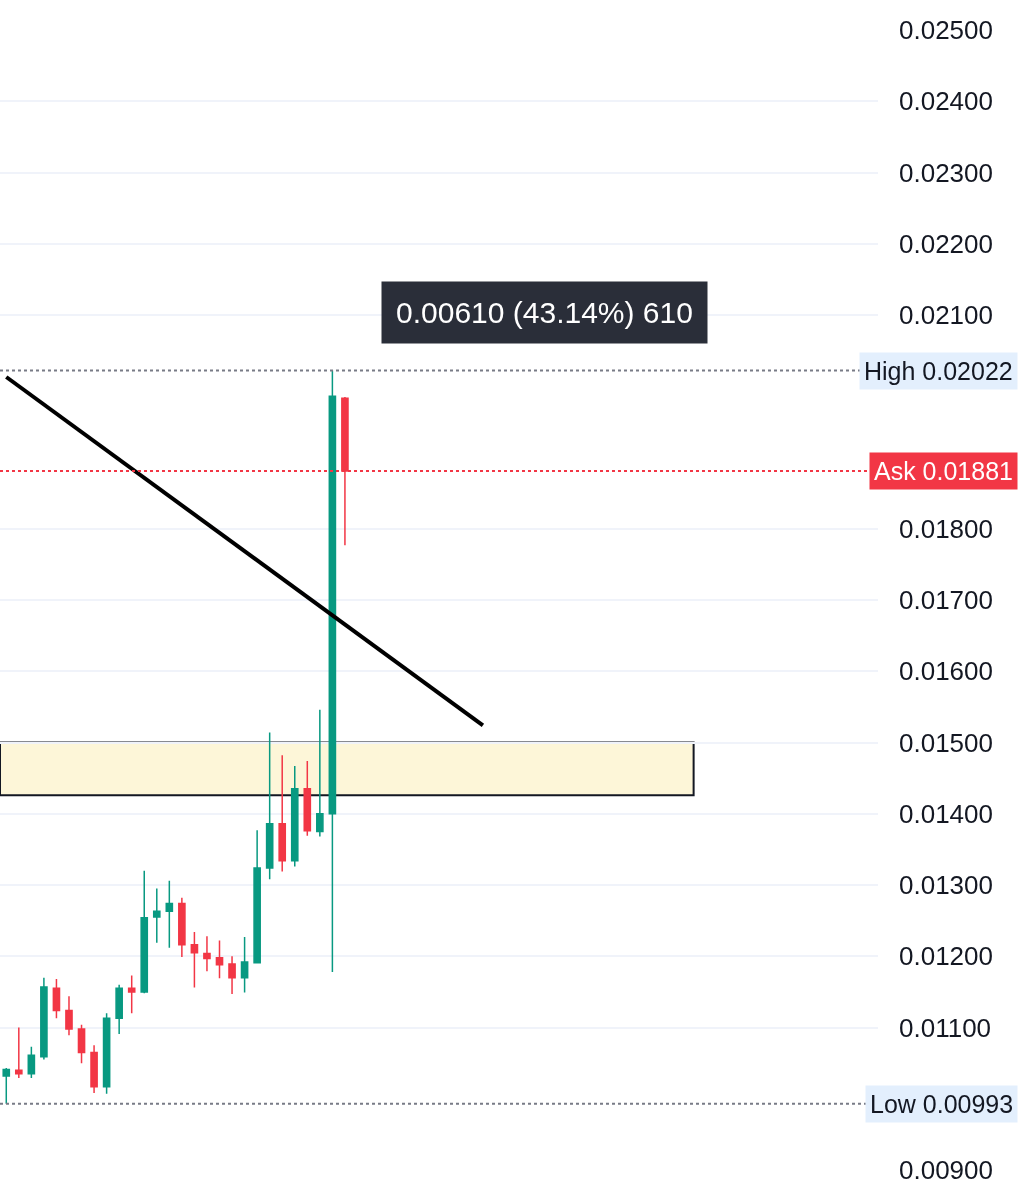 The width and height of the screenshot is (1028, 1200). What do you see at coordinates (946, 813) in the screenshot?
I see `y-tick-label: 0.01400` at bounding box center [946, 813].